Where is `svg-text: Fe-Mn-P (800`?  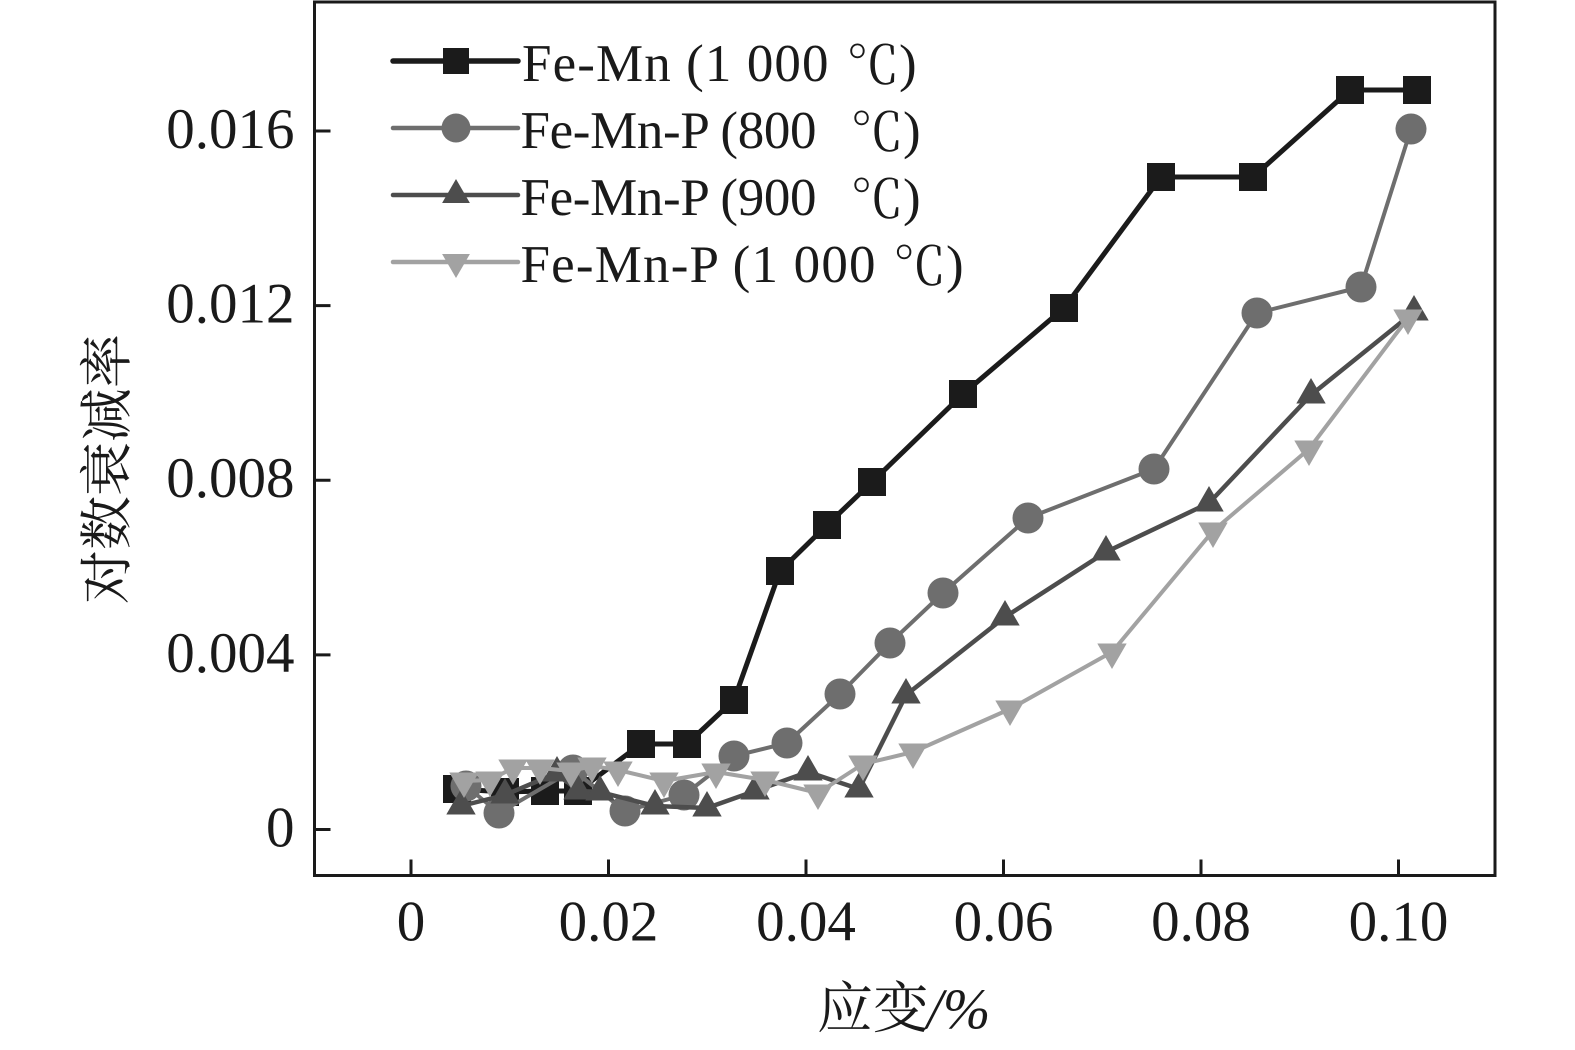
svg-text: Fe-Mn-P (800 is located at coordinates (669, 131).